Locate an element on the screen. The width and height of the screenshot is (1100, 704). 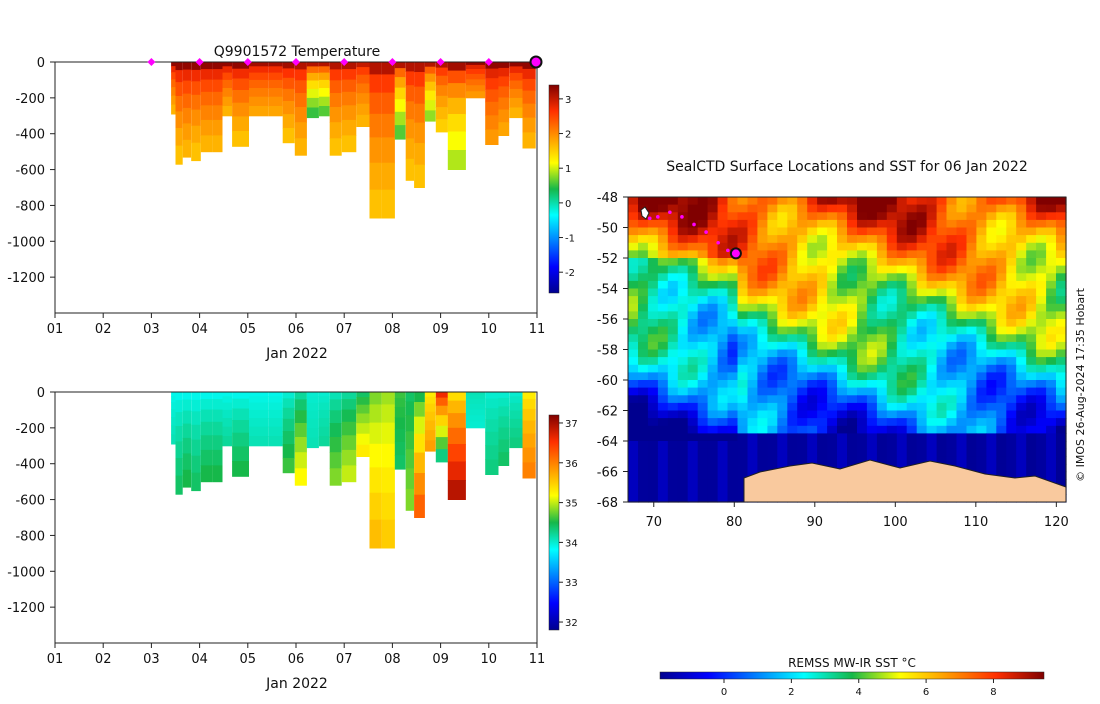
y-tick-label: -54 is located at coordinates (607, 290).